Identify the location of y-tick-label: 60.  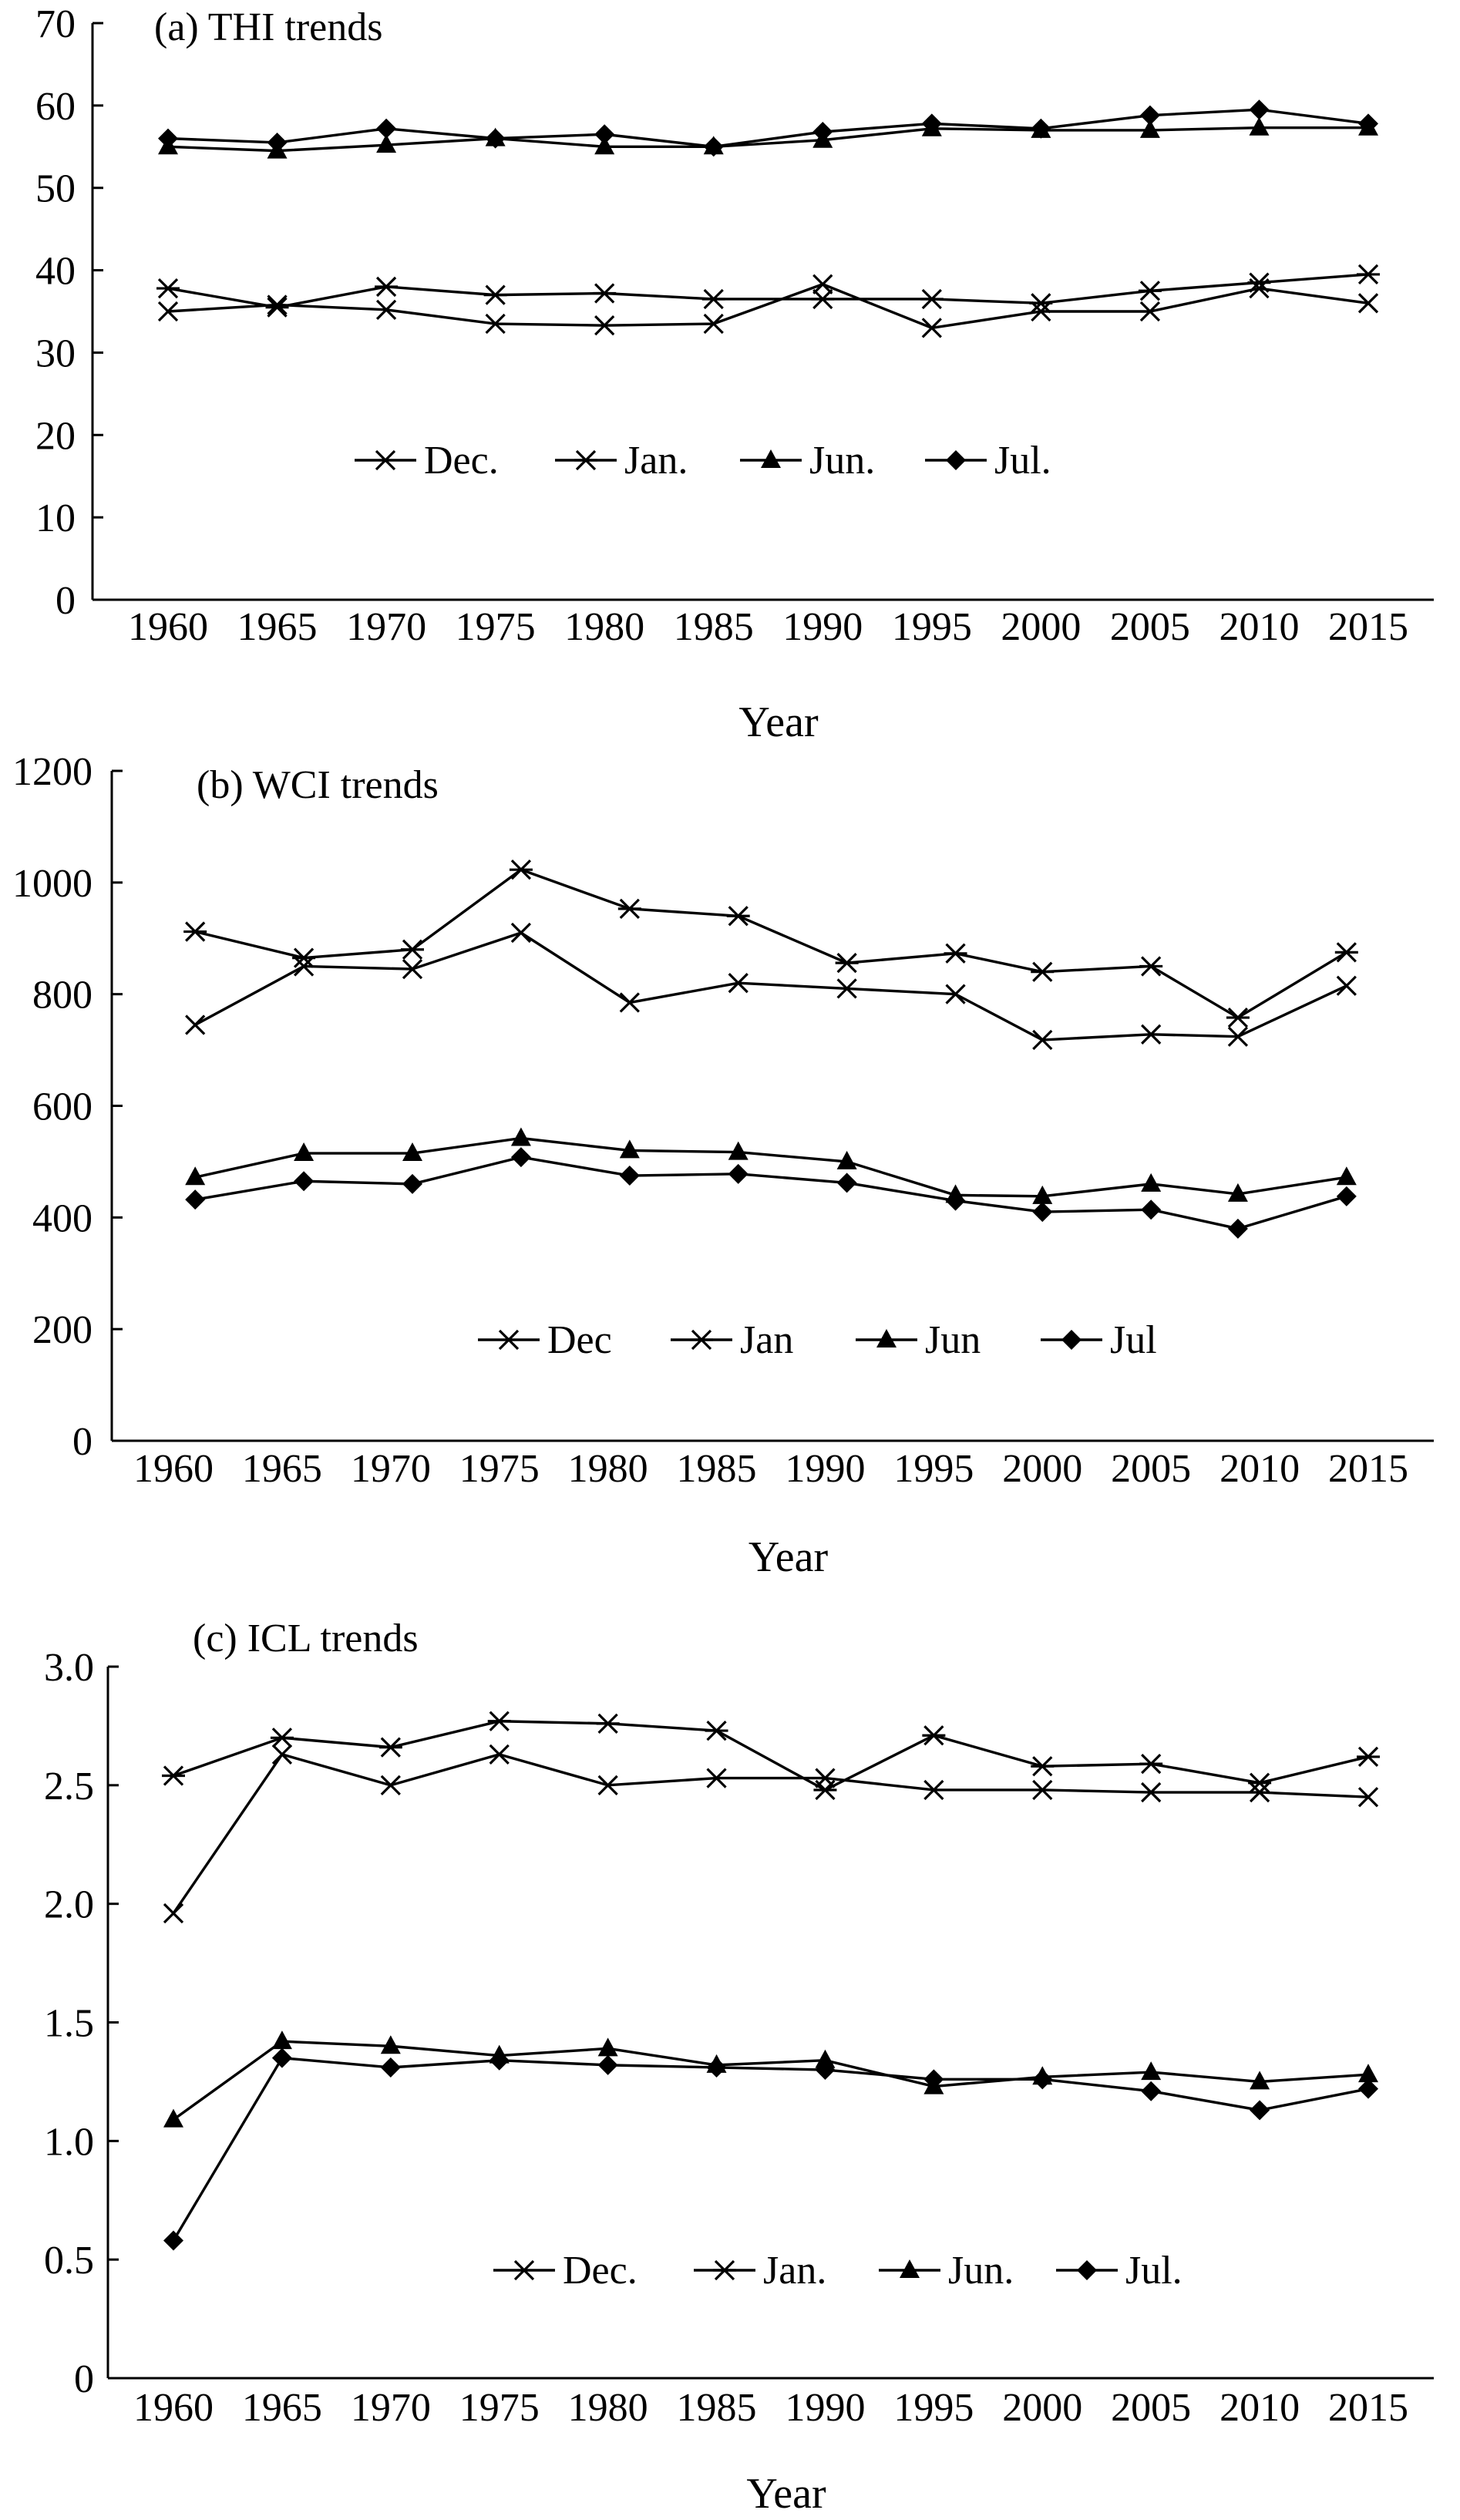
(56, 107).